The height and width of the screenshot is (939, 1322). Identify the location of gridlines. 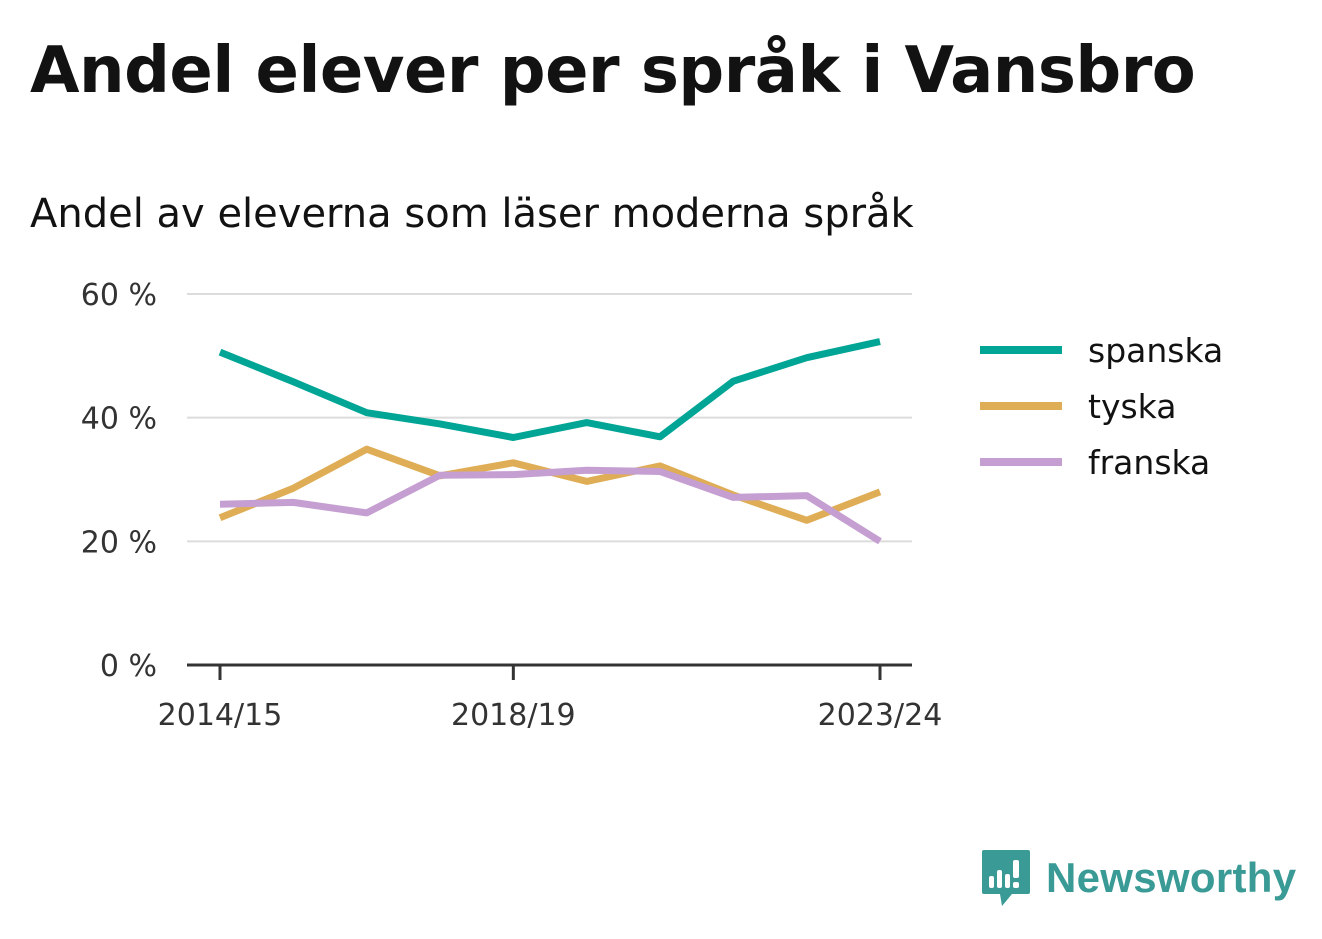
(549, 418).